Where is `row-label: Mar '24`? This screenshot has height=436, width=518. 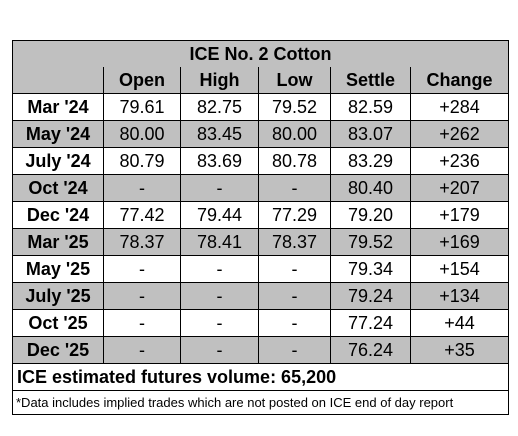
row-label: Mar '24 is located at coordinates (58, 107).